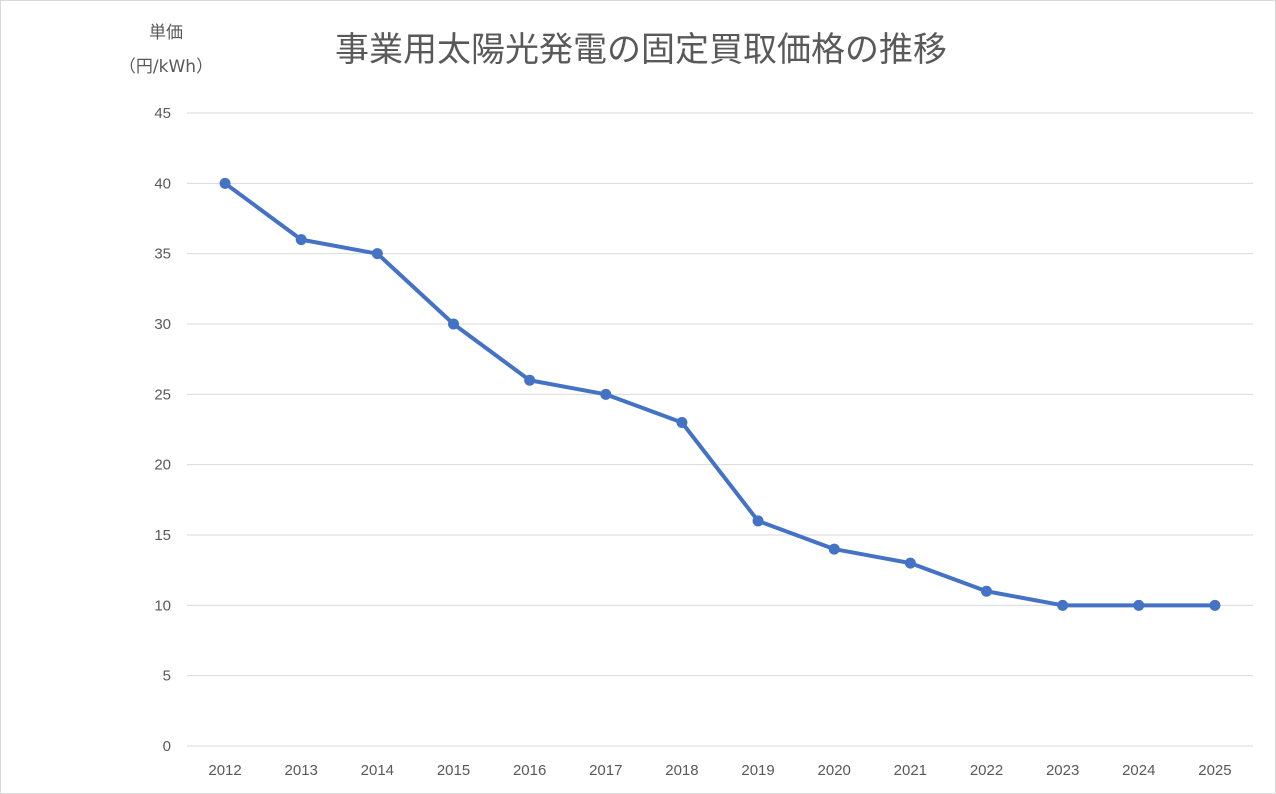 The image size is (1276, 794). I want to click on y-axis-label-line1: 単価, so click(166, 33).